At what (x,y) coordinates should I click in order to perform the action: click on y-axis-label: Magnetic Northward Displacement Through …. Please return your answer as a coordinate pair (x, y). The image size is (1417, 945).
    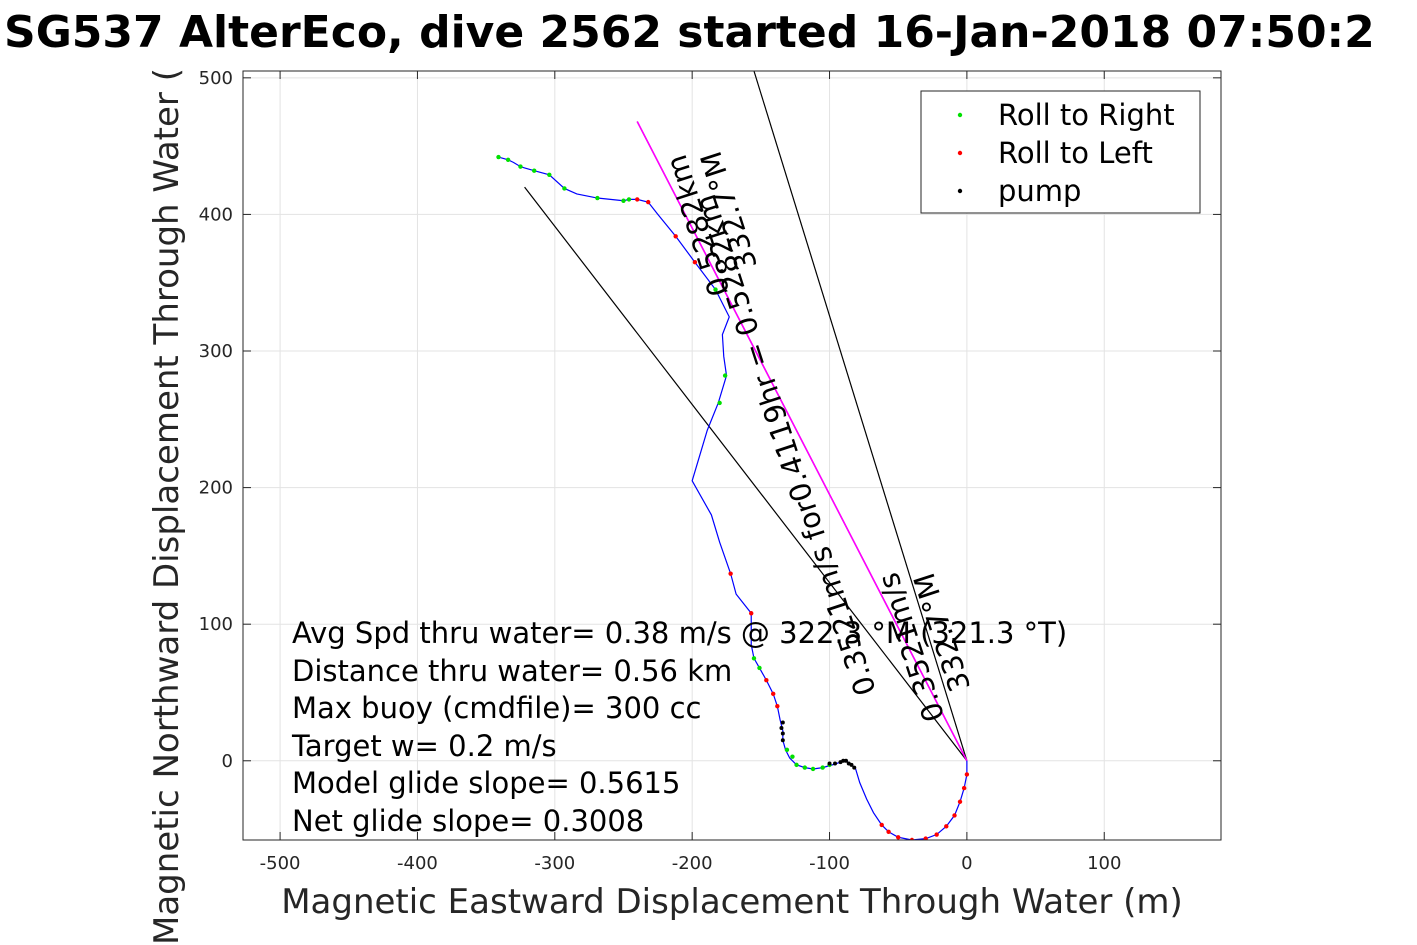
    Looking at the image, I should click on (167, 506).